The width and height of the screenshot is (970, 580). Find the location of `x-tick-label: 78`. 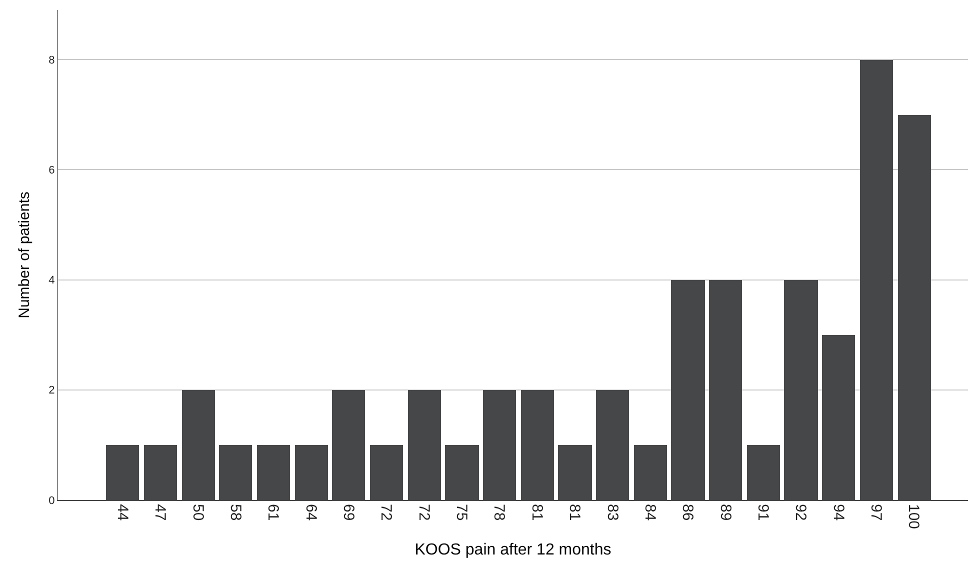

x-tick-label: 78 is located at coordinates (499, 512).